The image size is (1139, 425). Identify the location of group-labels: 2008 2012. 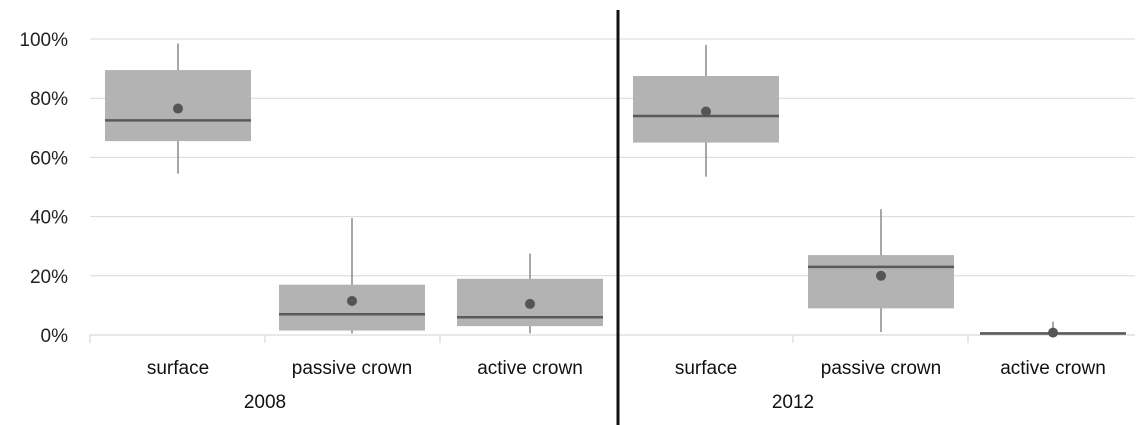
(529, 402).